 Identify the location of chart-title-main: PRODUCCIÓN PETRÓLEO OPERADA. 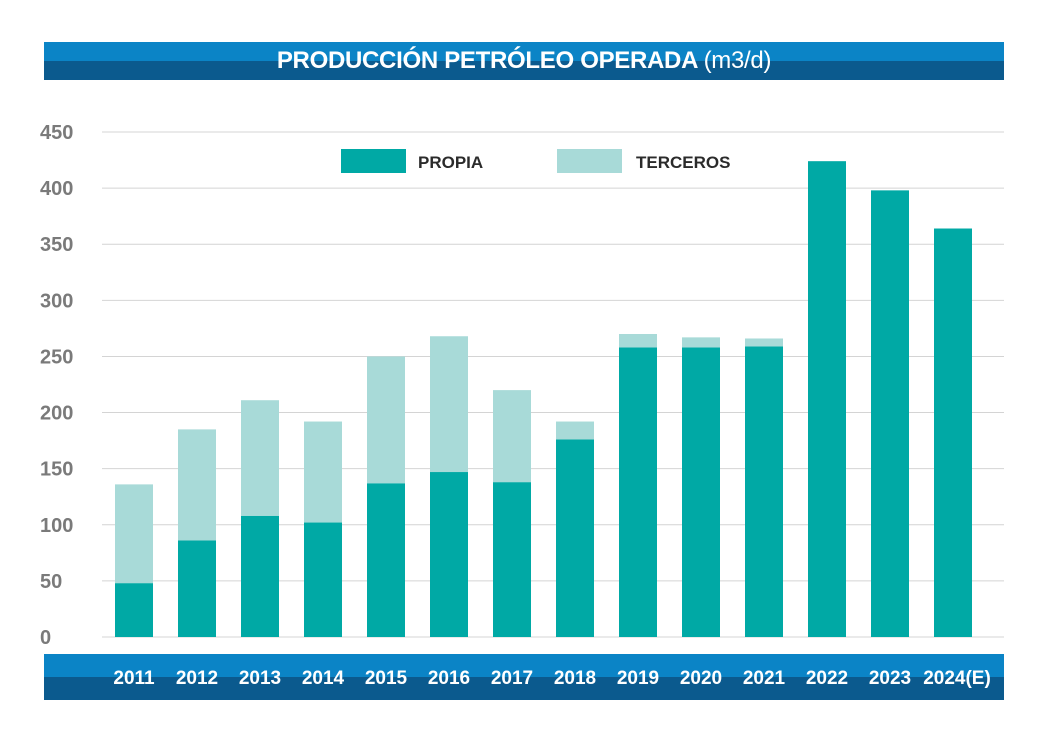
(487, 60).